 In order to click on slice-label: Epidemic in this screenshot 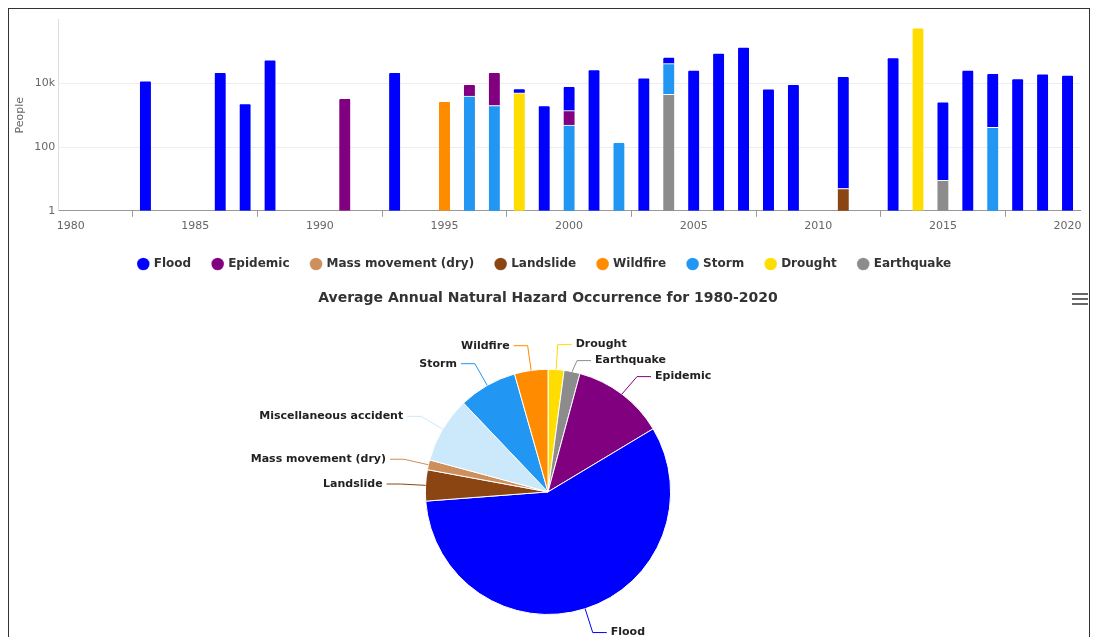, I will do `click(683, 376)`.